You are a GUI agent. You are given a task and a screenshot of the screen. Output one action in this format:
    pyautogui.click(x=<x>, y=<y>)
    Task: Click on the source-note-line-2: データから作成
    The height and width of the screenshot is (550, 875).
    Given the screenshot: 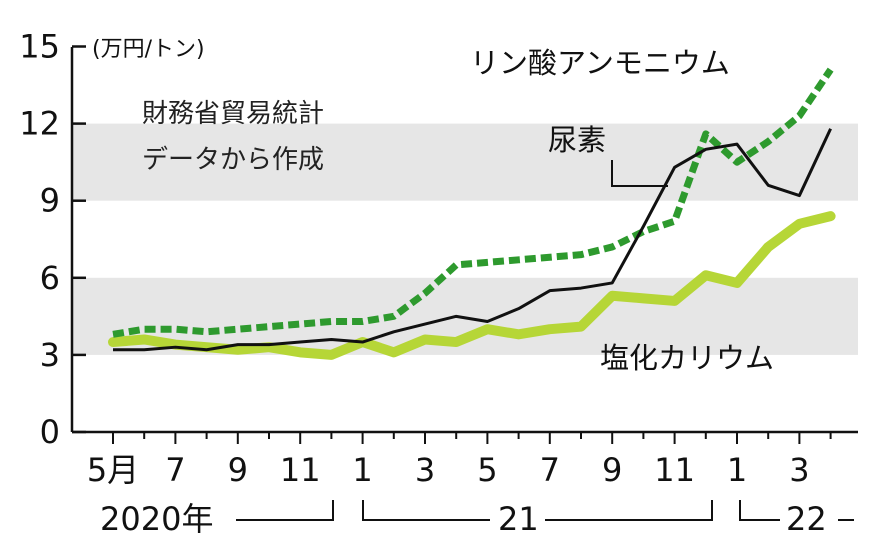 What is the action you would take?
    pyautogui.click(x=233, y=160)
    